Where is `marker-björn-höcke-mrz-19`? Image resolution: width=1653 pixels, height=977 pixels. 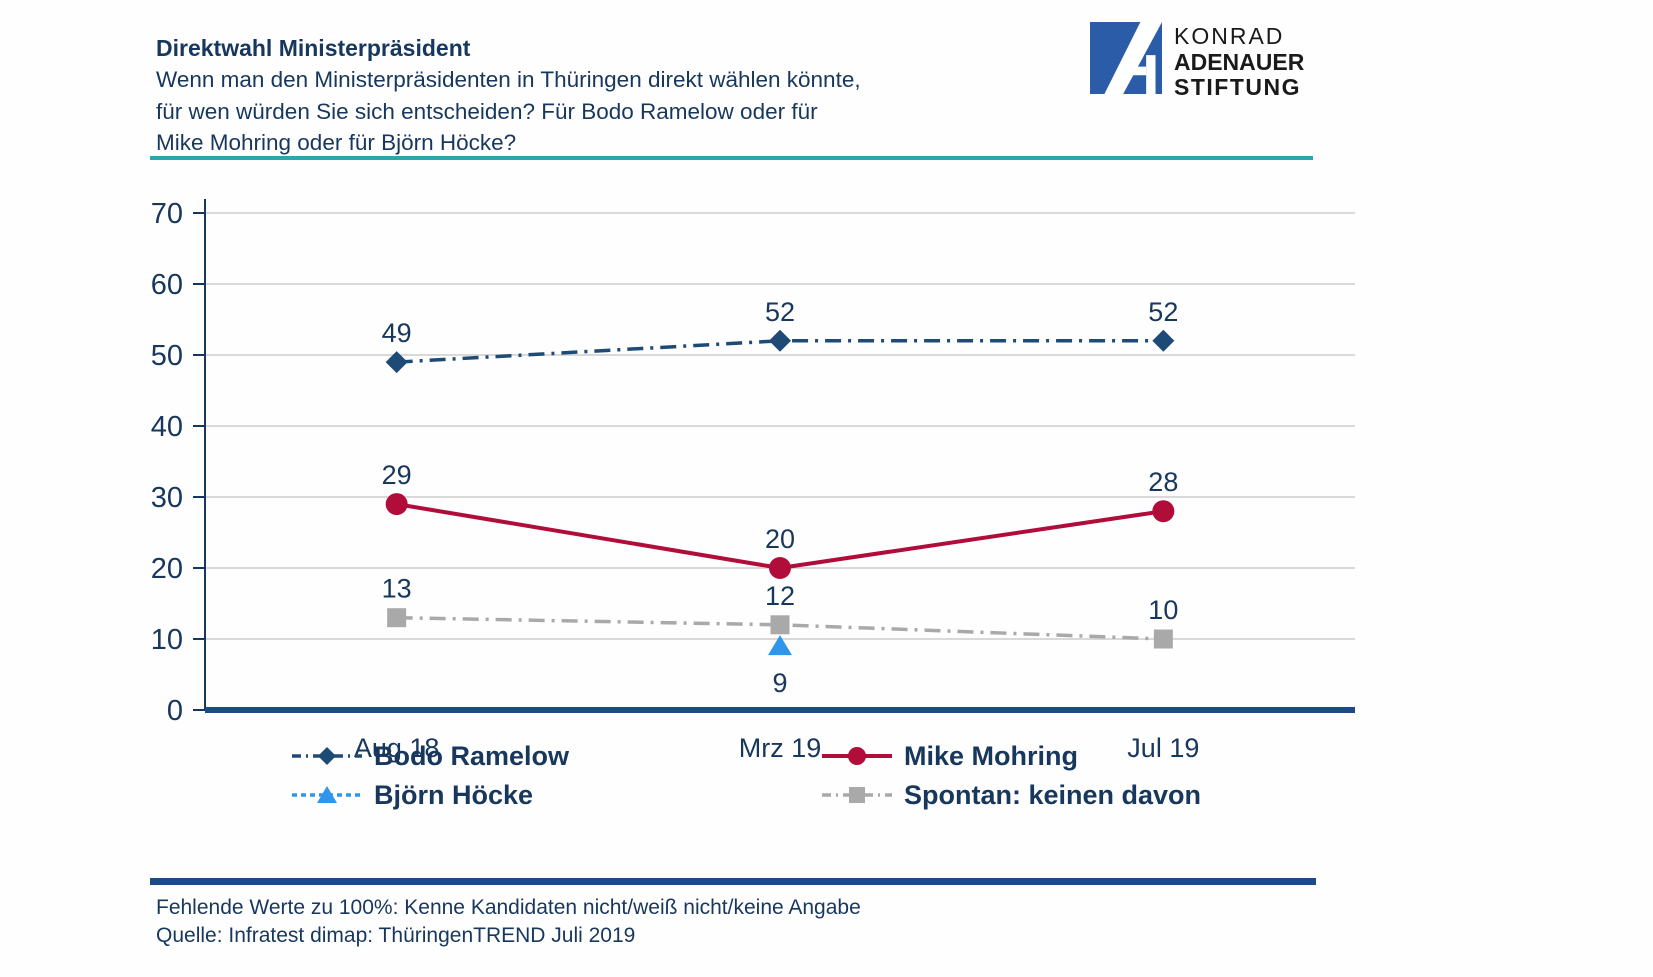 marker-björn-höcke-mrz-19 is located at coordinates (780, 645).